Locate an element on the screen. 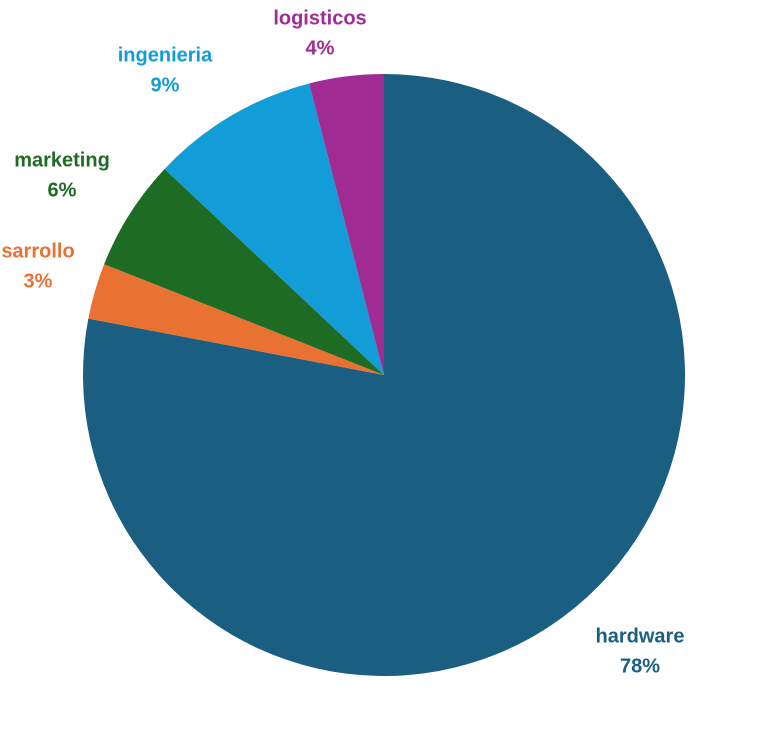 Image resolution: width=768 pixels, height=750 pixels. slice-value-label: 4% is located at coordinates (320, 48).